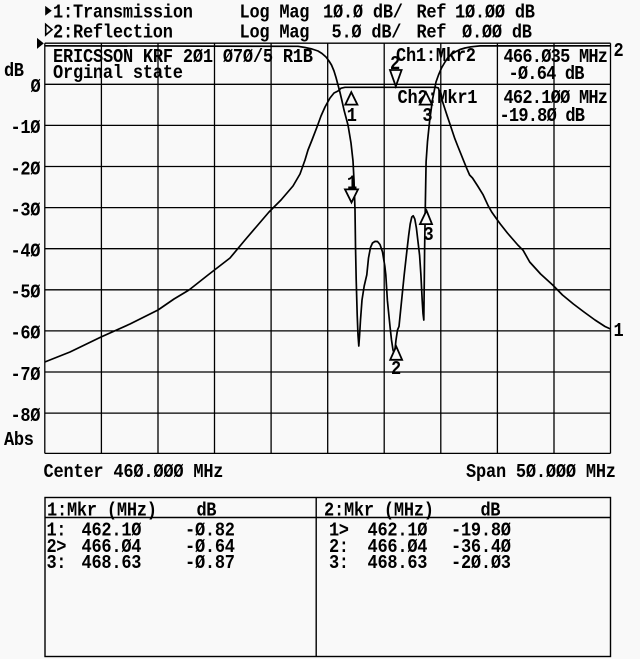 The width and height of the screenshot is (640, 659). I want to click on svg-text: -3Ø, so click(26, 210).